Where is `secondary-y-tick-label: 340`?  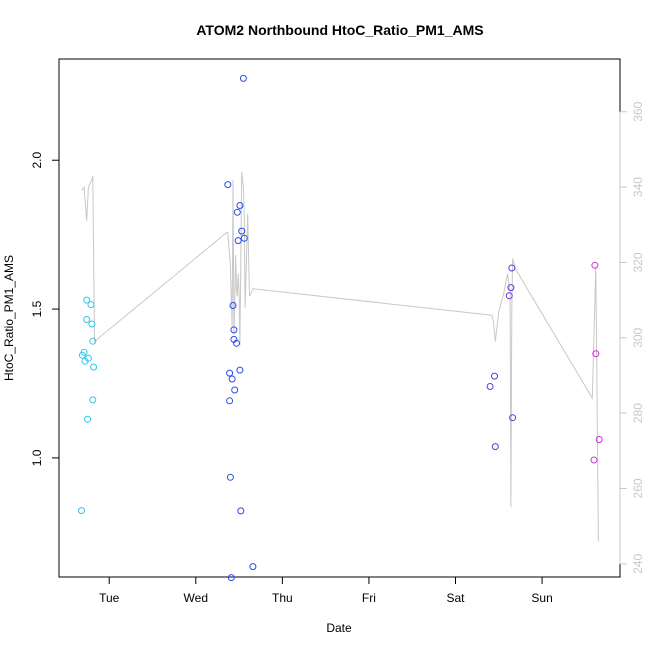 secondary-y-tick-label: 340 is located at coordinates (638, 187).